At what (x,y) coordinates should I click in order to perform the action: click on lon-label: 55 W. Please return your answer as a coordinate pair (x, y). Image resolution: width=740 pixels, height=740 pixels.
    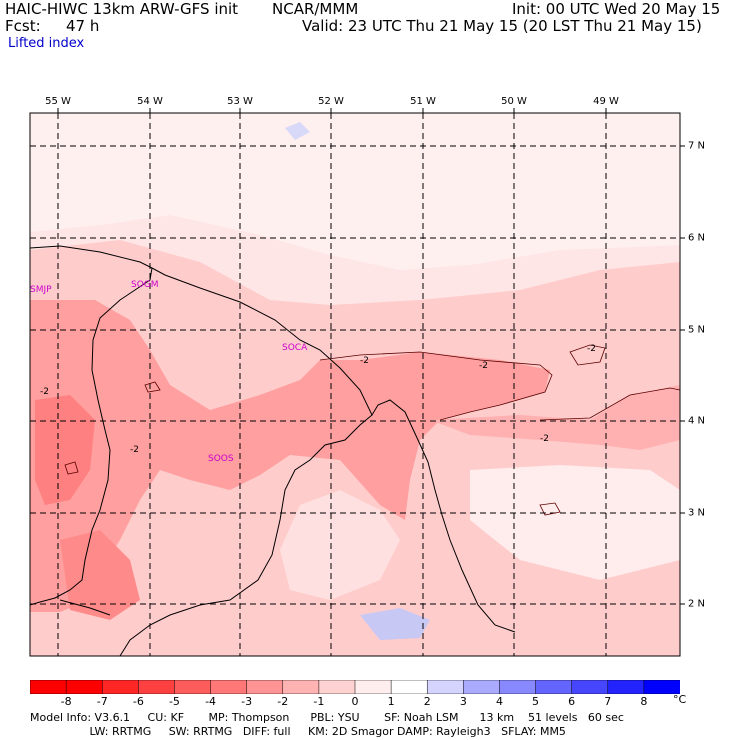
    Looking at the image, I should click on (58, 101).